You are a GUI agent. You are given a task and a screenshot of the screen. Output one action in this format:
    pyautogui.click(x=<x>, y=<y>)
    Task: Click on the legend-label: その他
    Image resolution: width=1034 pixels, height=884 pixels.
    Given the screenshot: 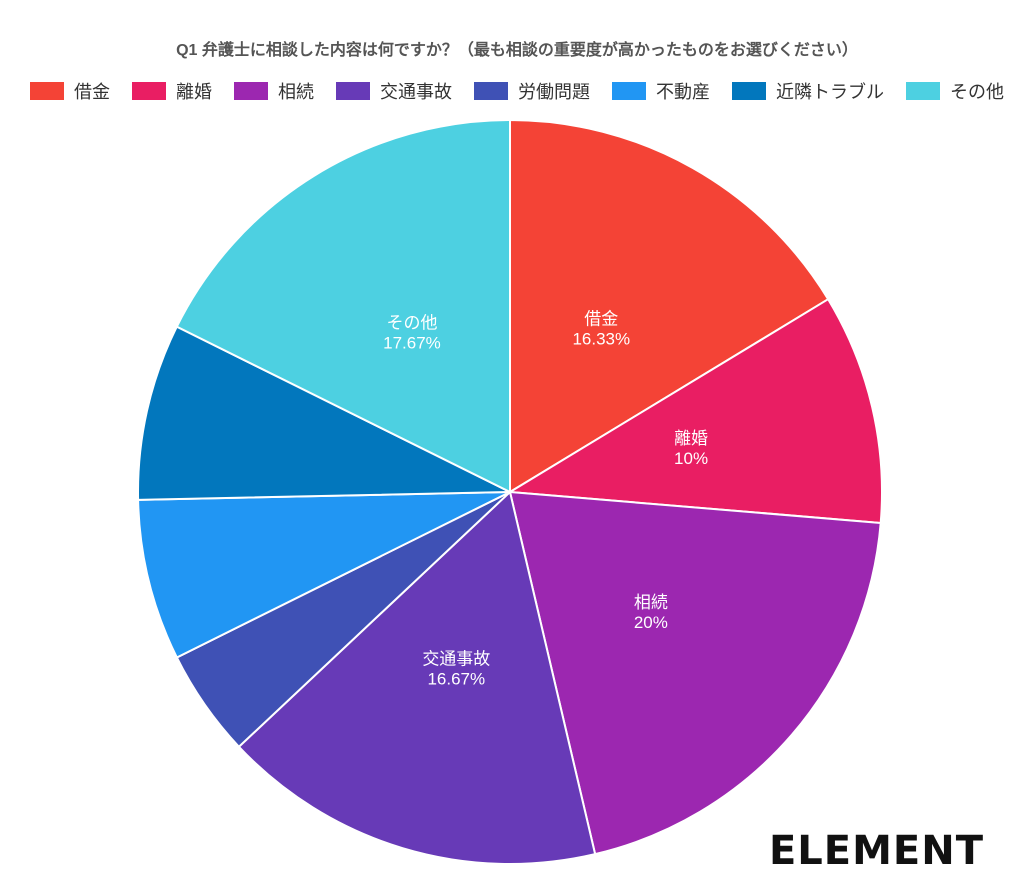 What is the action you would take?
    pyautogui.click(x=977, y=92)
    